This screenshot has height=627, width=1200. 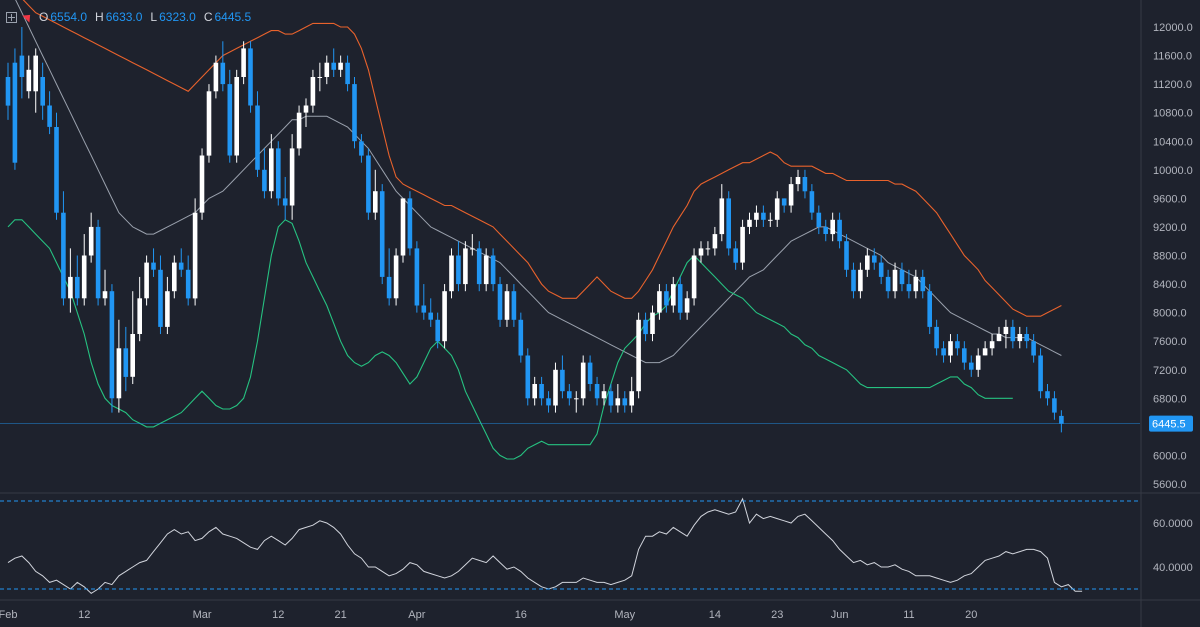 I want to click on date-tick-label: May, so click(x=624, y=615).